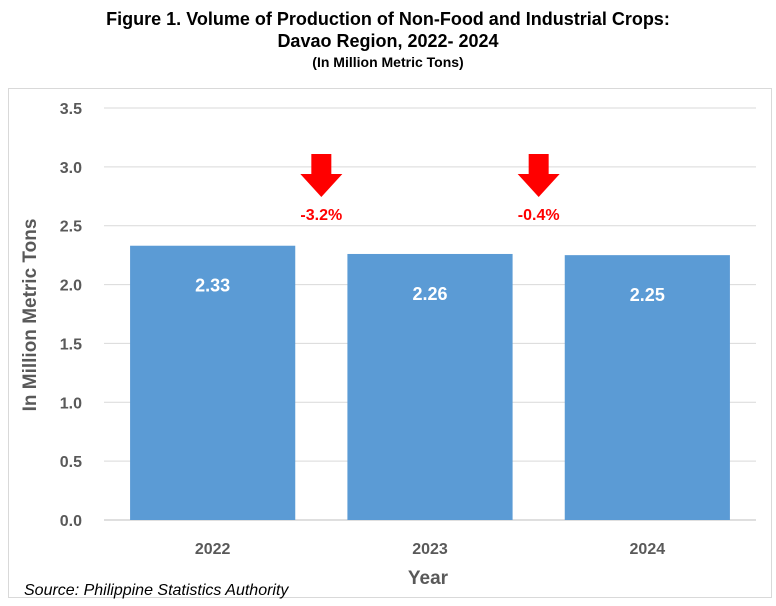 The height and width of the screenshot is (606, 776). Describe the element at coordinates (71, 344) in the screenshot. I see `y-tick-label: 1.5` at that location.